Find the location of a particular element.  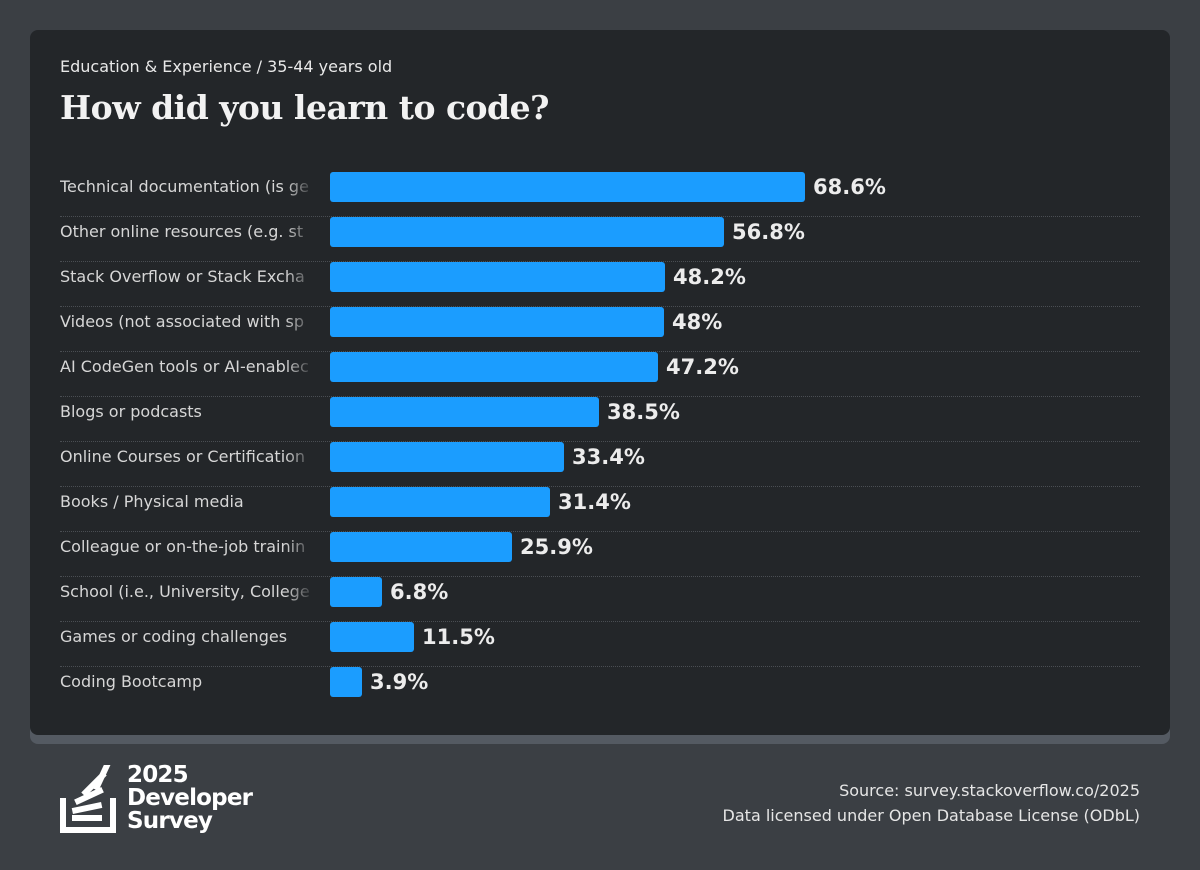

bar-row: Books / Physical media 31.4% is located at coordinates (600, 509).